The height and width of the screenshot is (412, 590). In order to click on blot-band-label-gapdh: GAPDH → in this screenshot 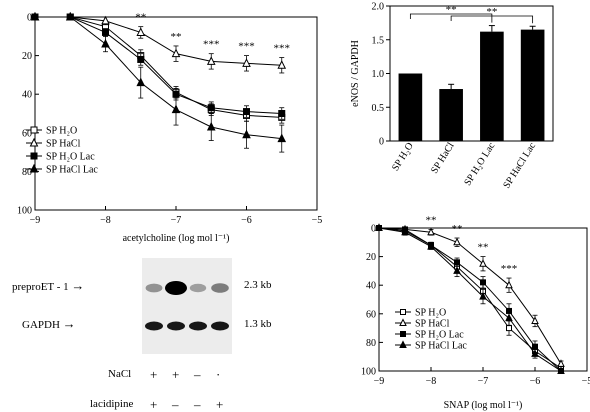, I will do `click(49, 323)`.